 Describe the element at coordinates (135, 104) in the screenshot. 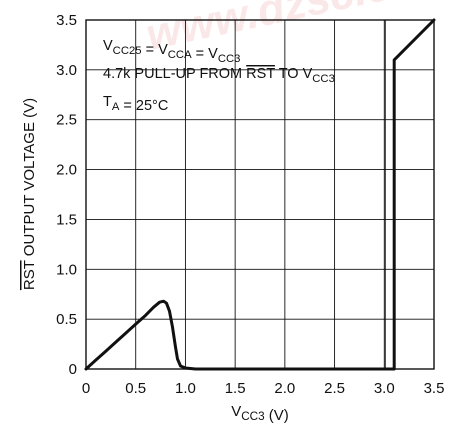

I see `annotation-line: TA = 25°C` at that location.